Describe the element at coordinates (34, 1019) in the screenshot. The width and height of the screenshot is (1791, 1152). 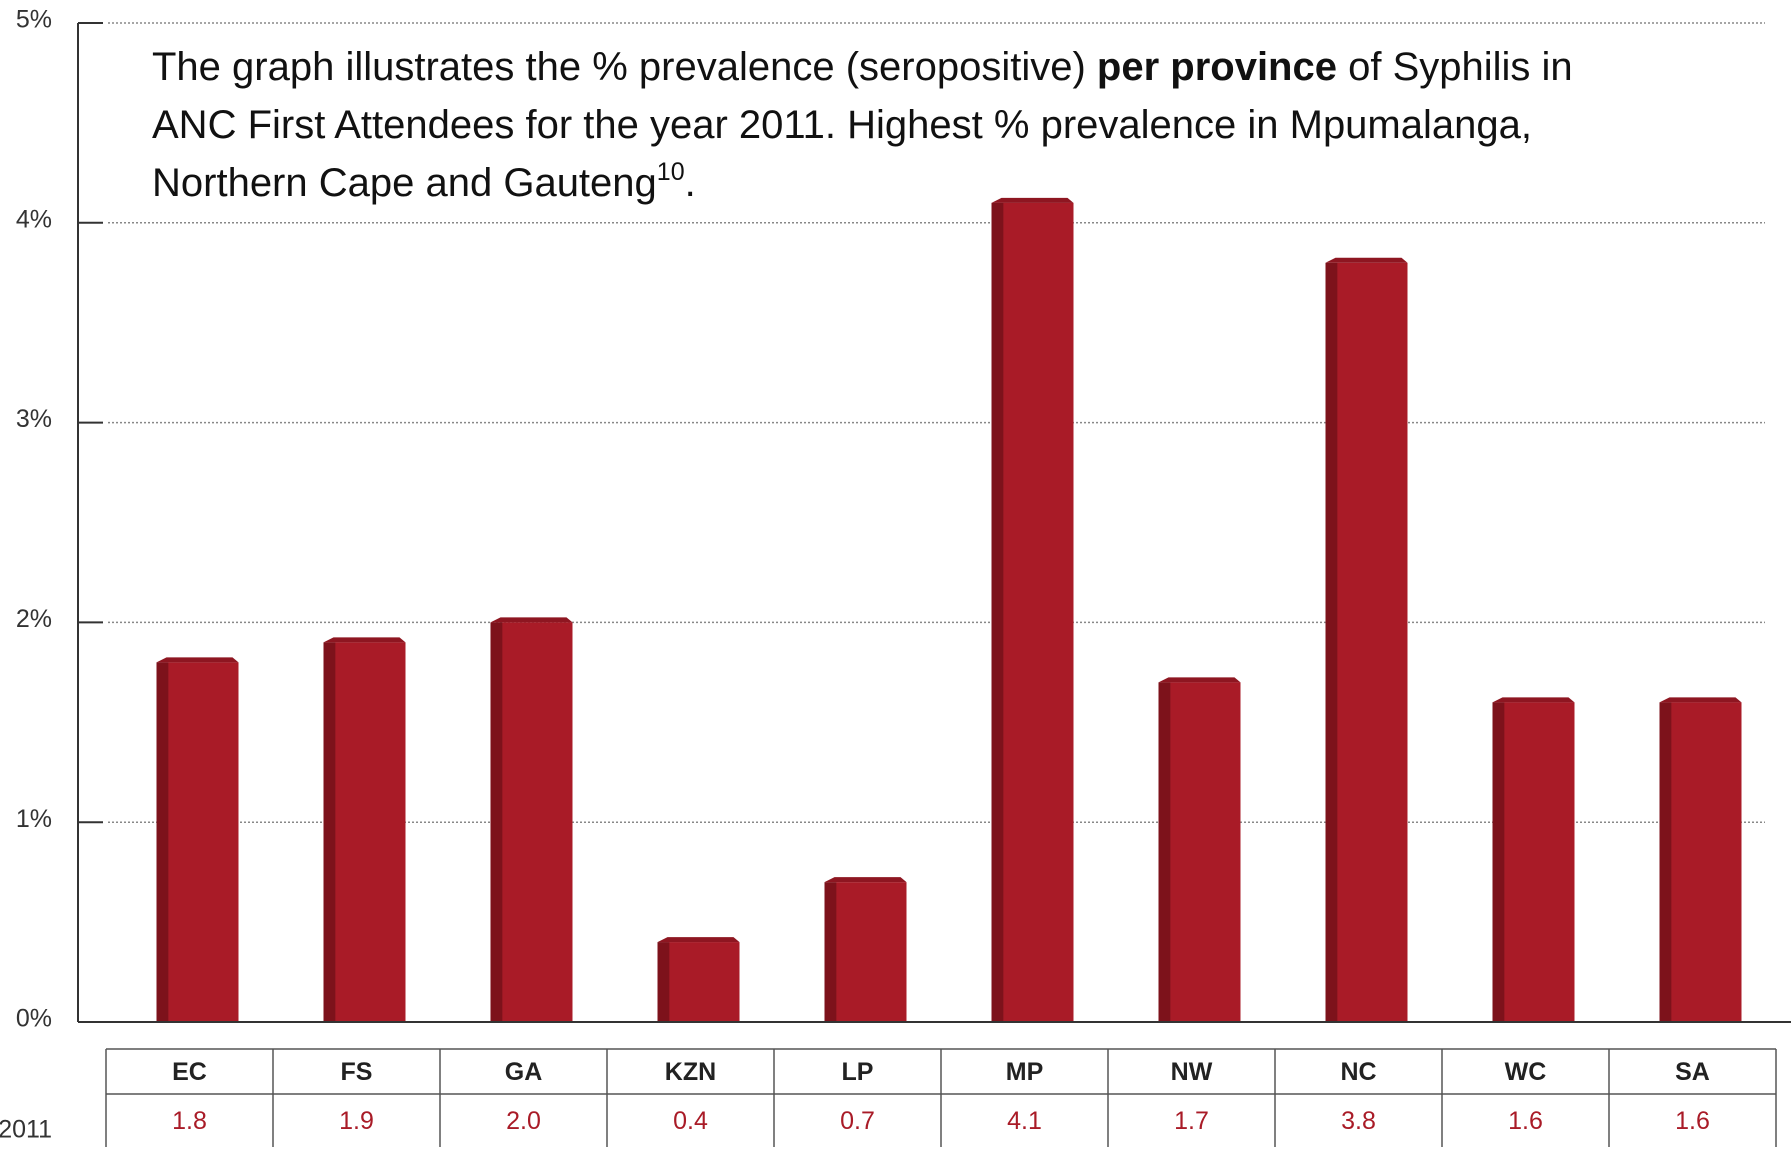
I see `y-tick-label: 0%` at that location.